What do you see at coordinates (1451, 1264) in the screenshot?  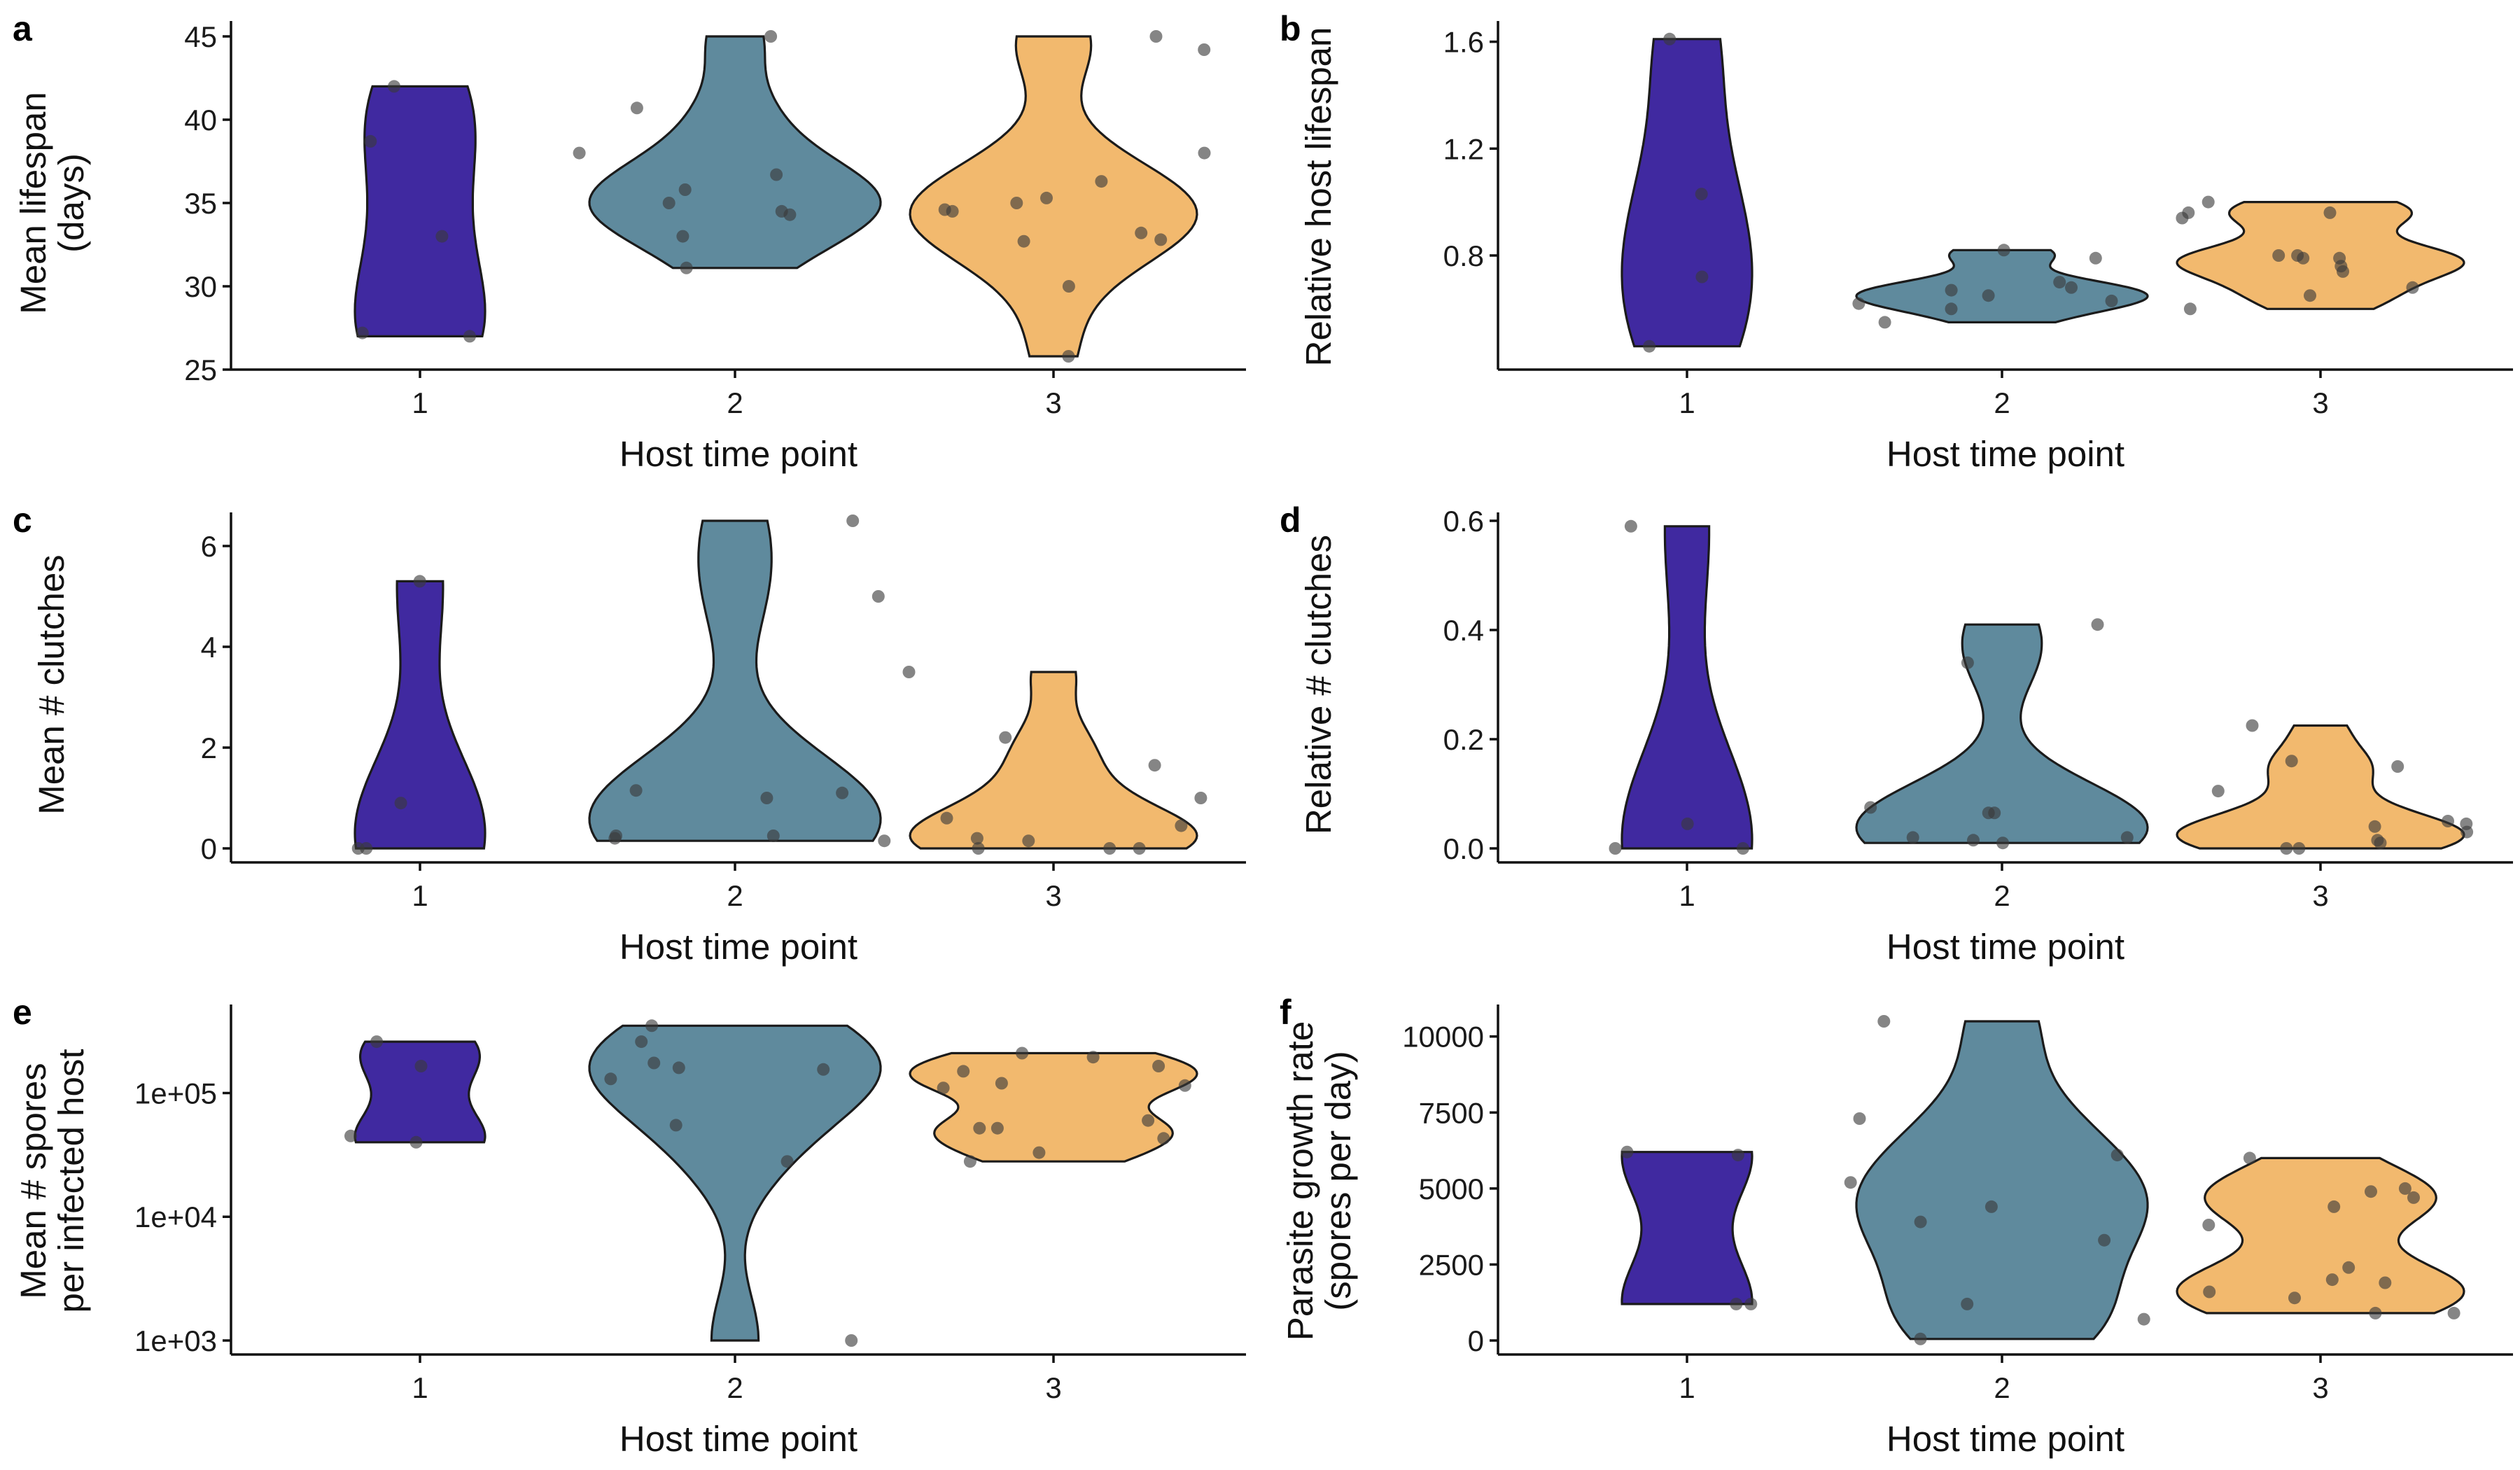 I see `y-tick-label: 2500` at bounding box center [1451, 1264].